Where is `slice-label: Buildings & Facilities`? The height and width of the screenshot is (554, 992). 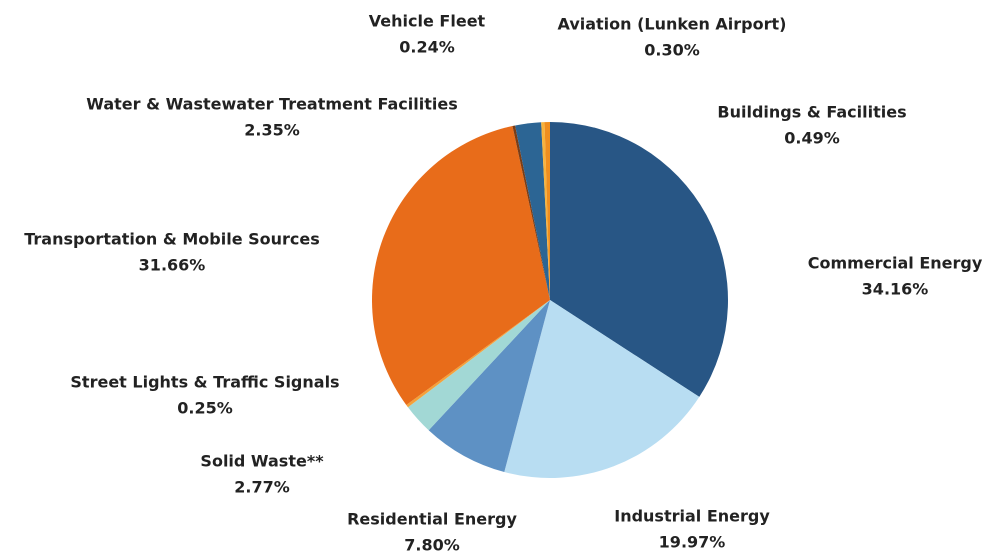 slice-label: Buildings & Facilities is located at coordinates (811, 112).